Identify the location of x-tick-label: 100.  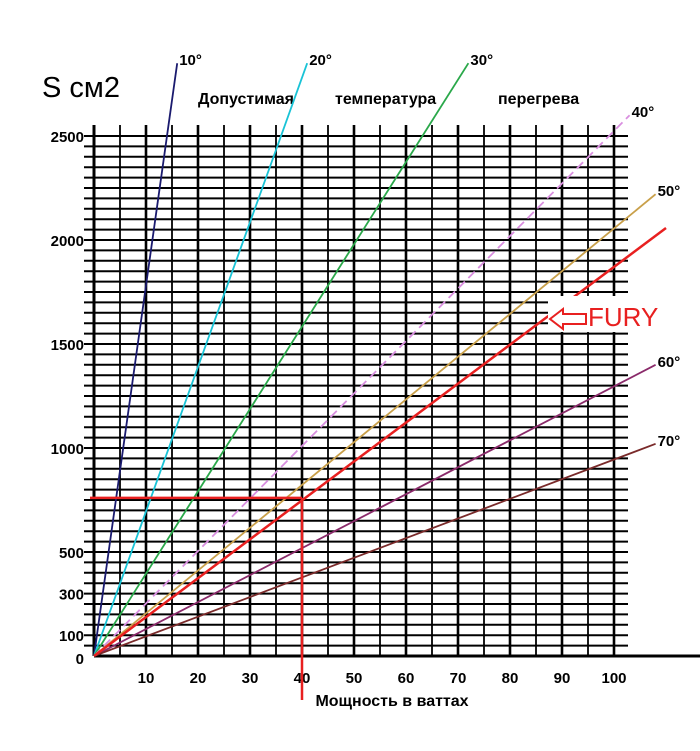
(613, 678).